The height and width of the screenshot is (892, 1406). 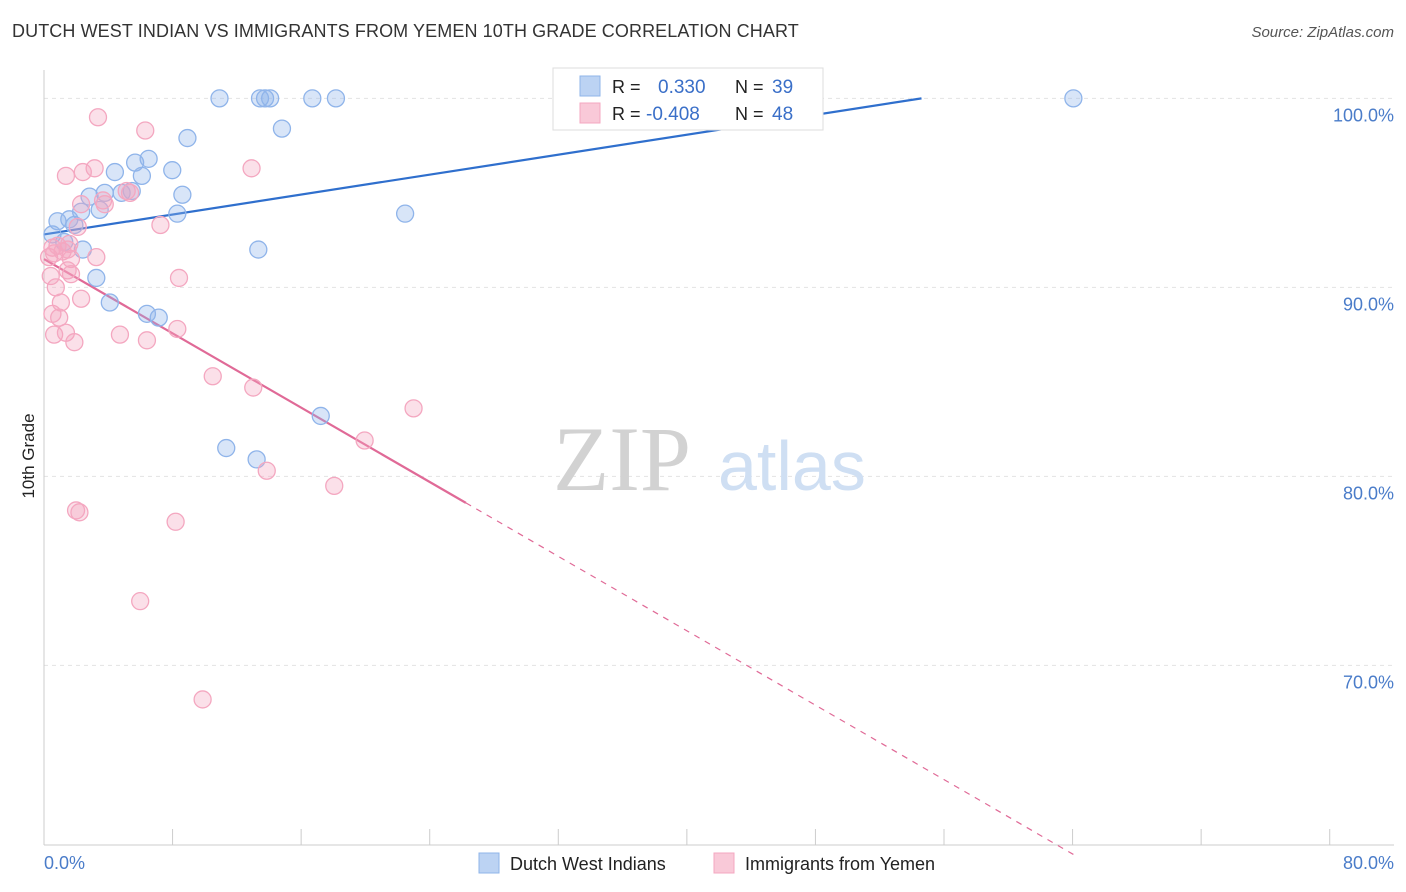 What do you see at coordinates (590, 113) in the screenshot?
I see `stats-swatch-pink` at bounding box center [590, 113].